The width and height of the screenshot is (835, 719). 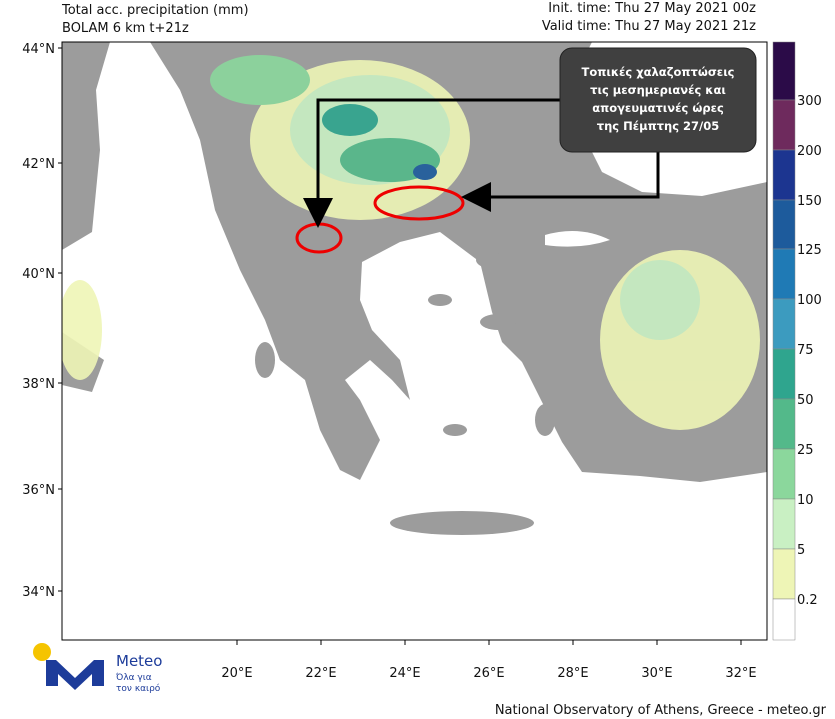 I want to click on lon-label: 26°E, so click(x=488, y=673).